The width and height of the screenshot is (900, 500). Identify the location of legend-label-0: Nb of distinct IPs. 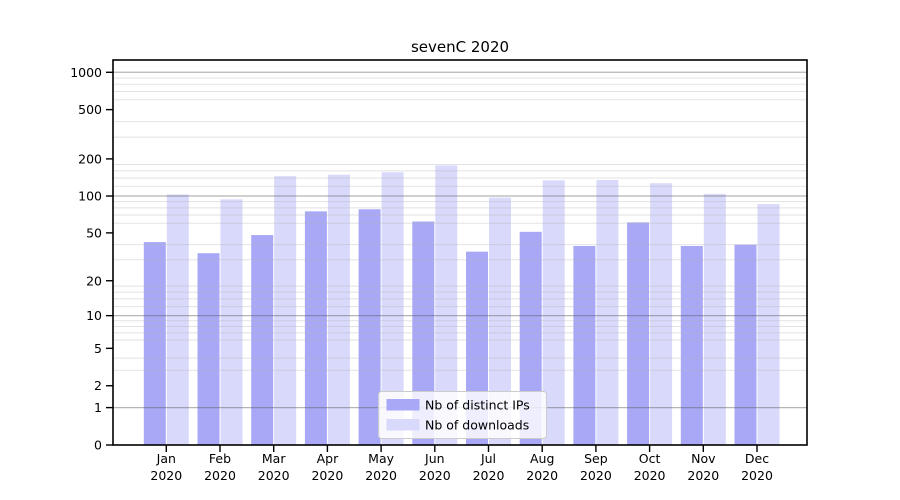
(477, 405).